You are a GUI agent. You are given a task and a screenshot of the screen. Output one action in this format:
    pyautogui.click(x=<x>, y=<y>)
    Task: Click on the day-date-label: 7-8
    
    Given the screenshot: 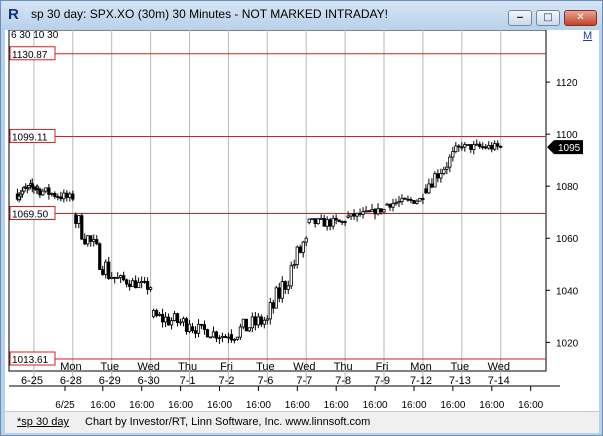 What is the action you would take?
    pyautogui.click(x=343, y=381)
    